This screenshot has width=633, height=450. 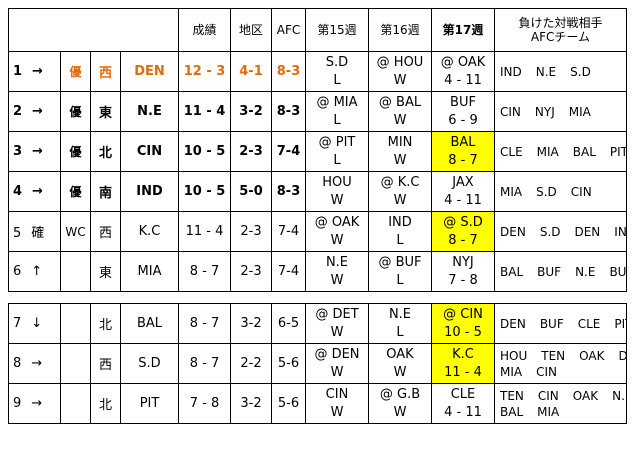 What do you see at coordinates (463, 142) in the screenshot?
I see `opponent: BAL` at bounding box center [463, 142].